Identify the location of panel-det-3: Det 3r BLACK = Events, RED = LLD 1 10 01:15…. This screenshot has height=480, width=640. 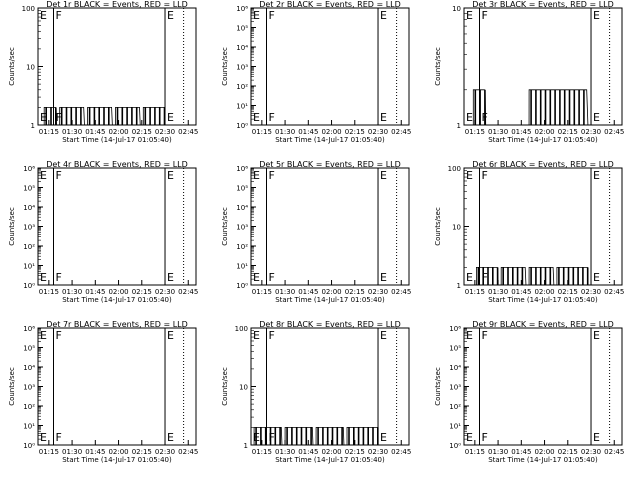
(529, 72).